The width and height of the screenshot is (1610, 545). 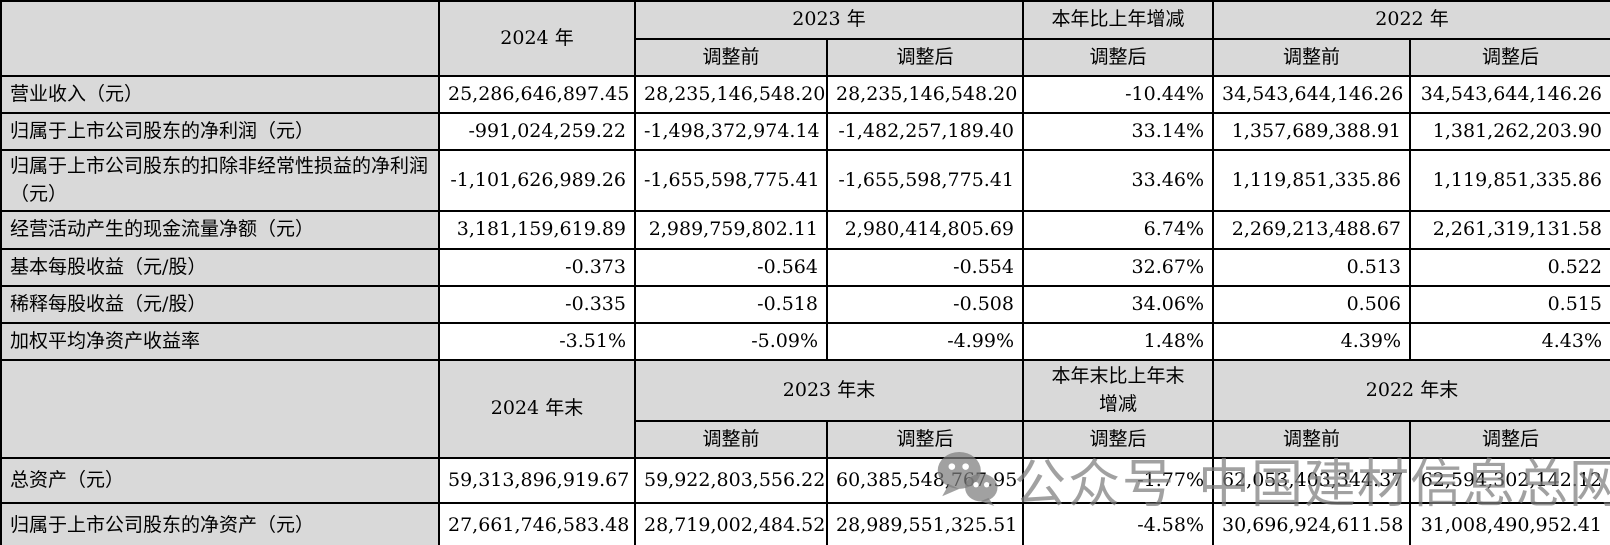 I want to click on cell-value: 1,381,262,203.90, so click(x=1509, y=131).